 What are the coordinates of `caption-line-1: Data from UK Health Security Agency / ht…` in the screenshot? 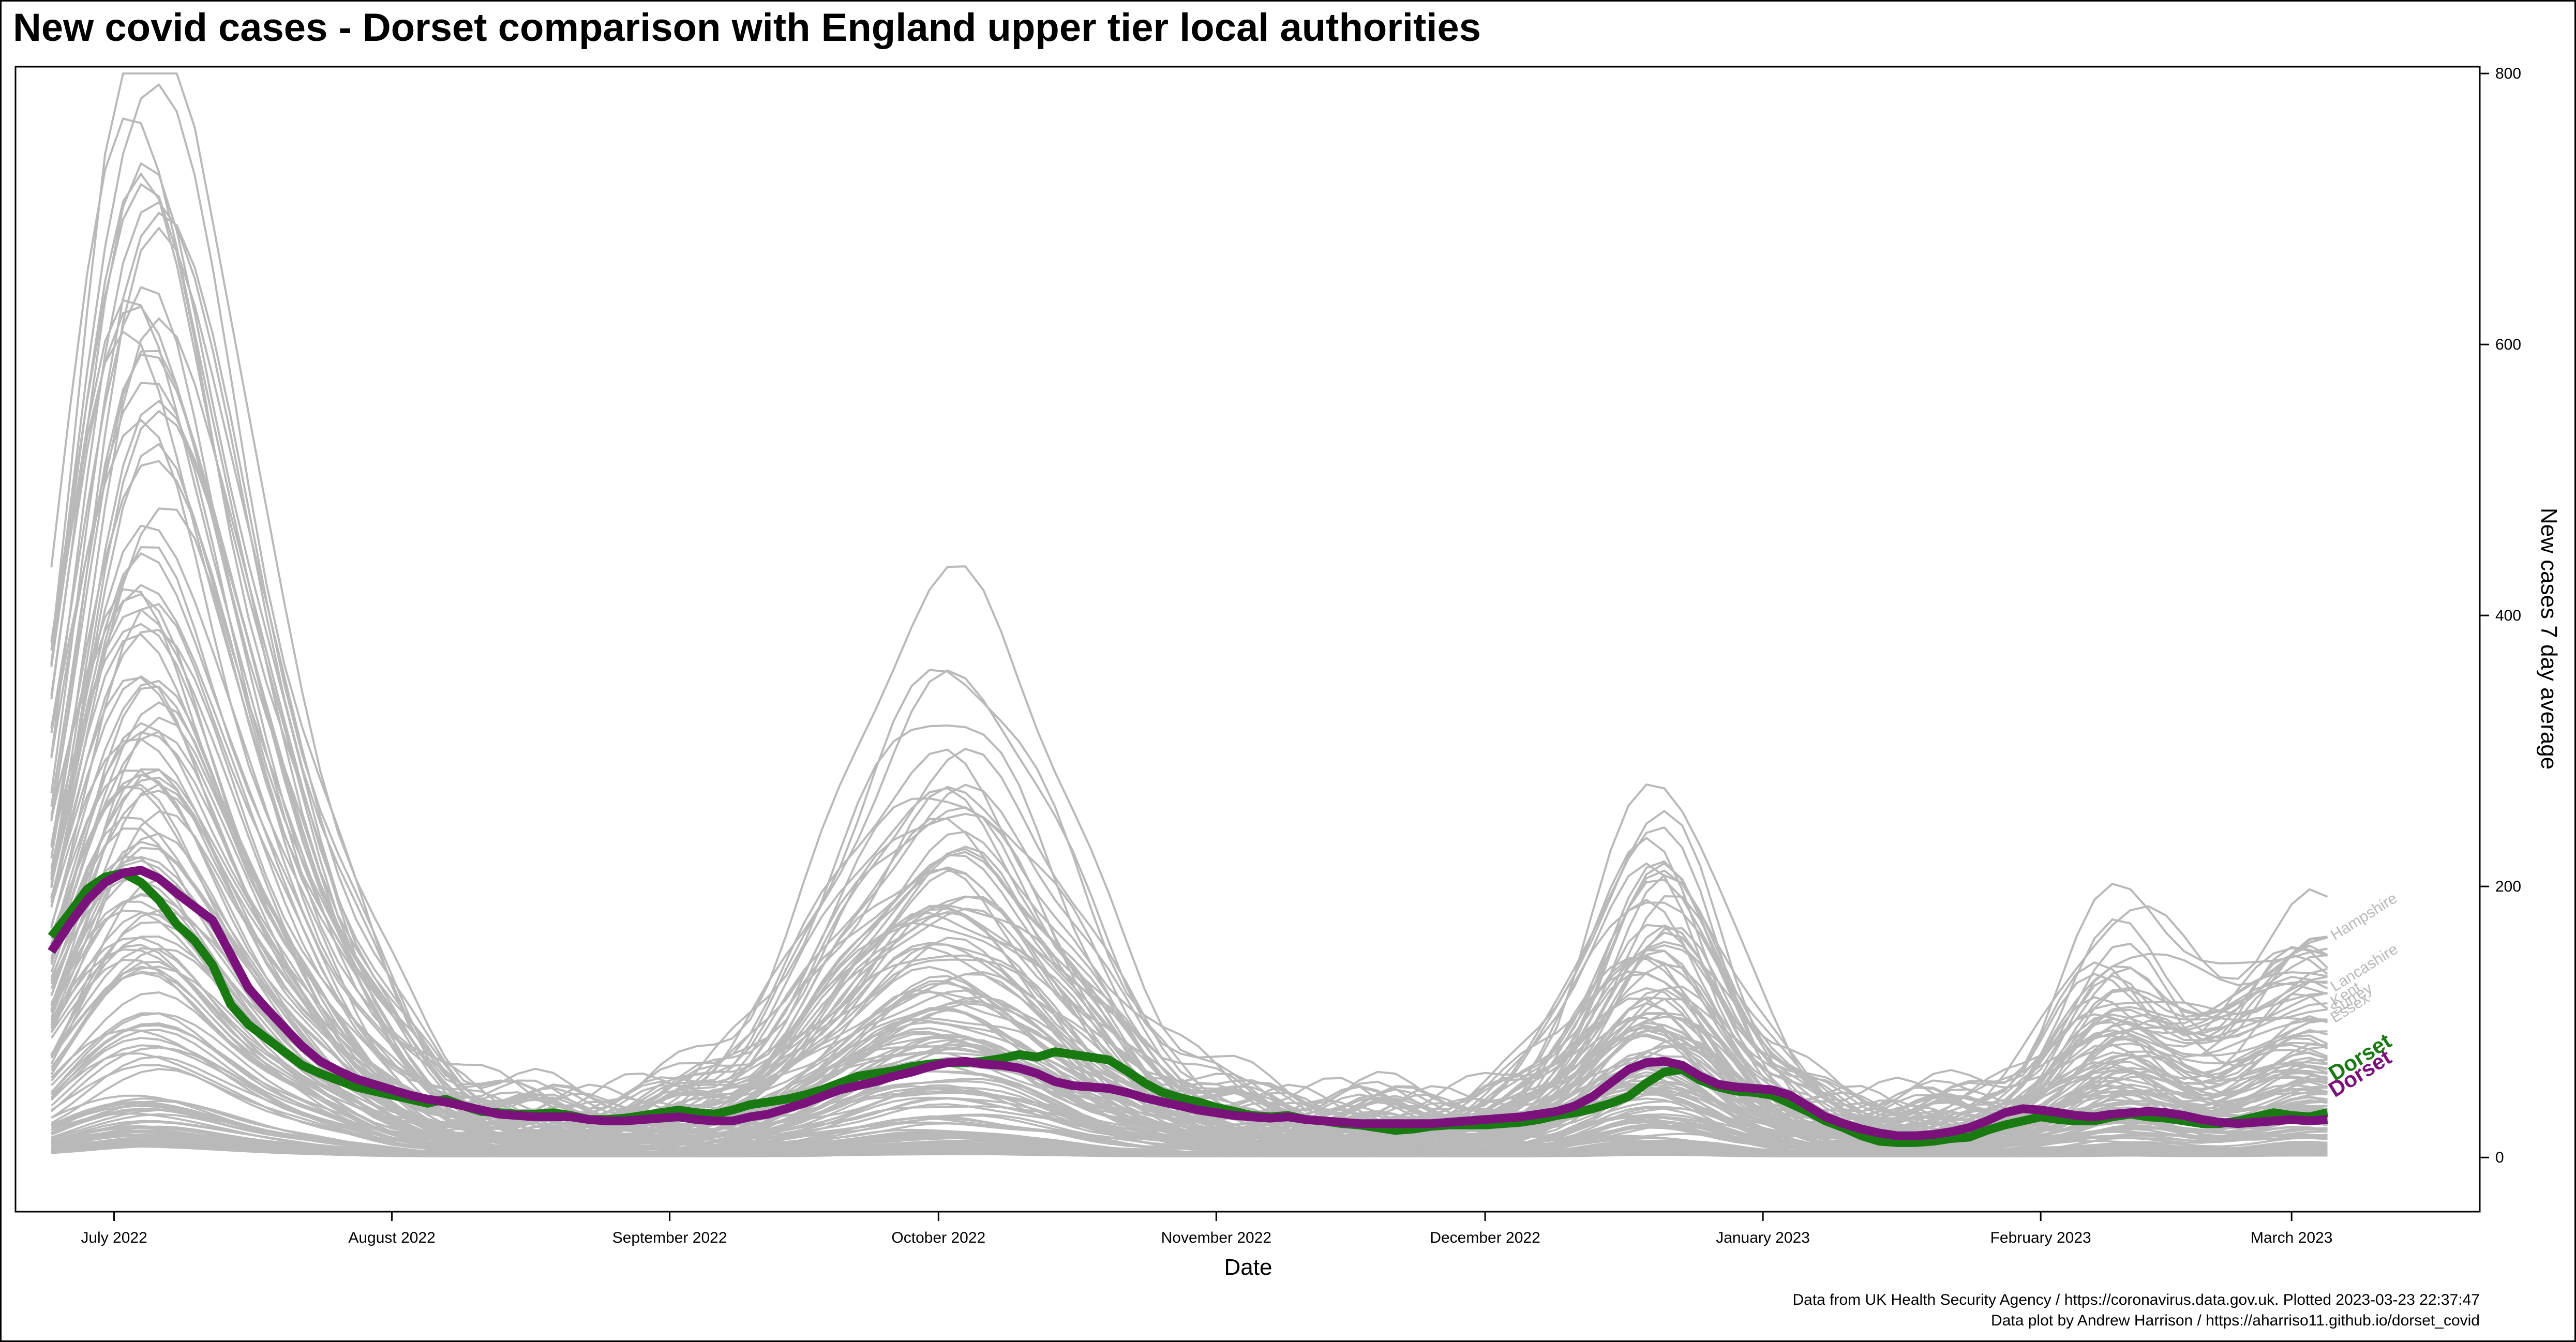 It's located at (2136, 1299).